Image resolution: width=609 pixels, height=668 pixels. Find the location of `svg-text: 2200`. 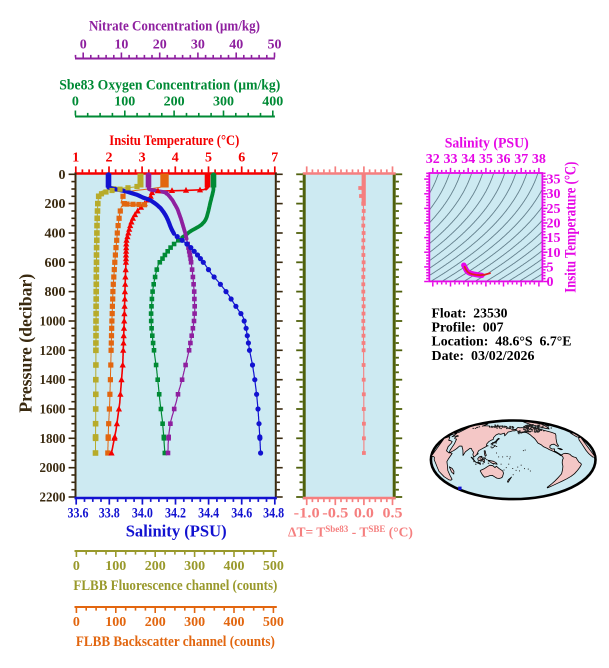

svg-text: 2200 is located at coordinates (53, 498).